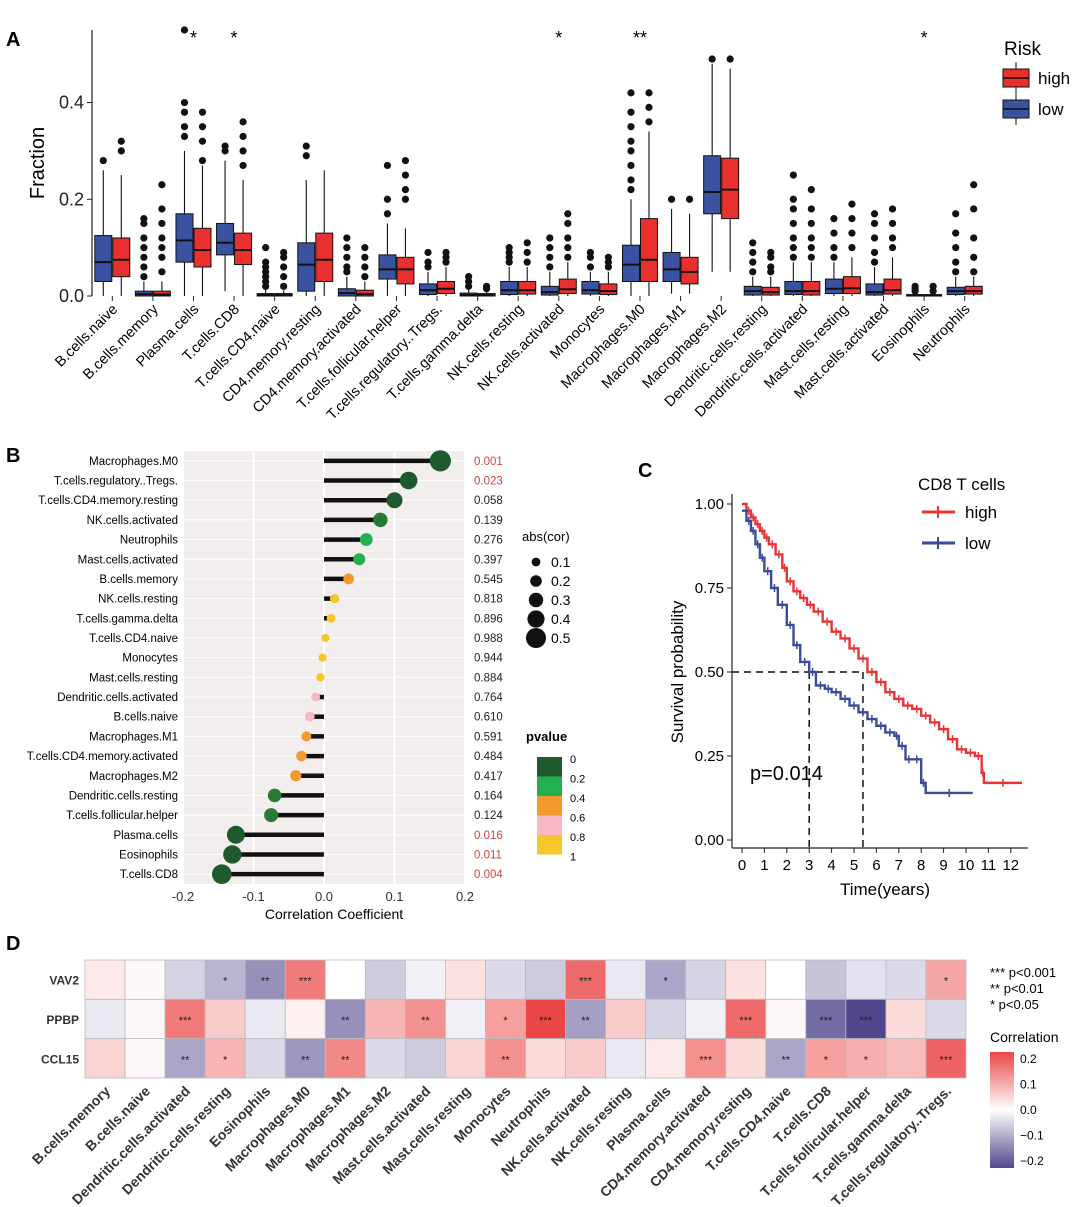 The image size is (1072, 1207). Describe the element at coordinates (924, 38) in the screenshot. I see `significance-star: *` at that location.